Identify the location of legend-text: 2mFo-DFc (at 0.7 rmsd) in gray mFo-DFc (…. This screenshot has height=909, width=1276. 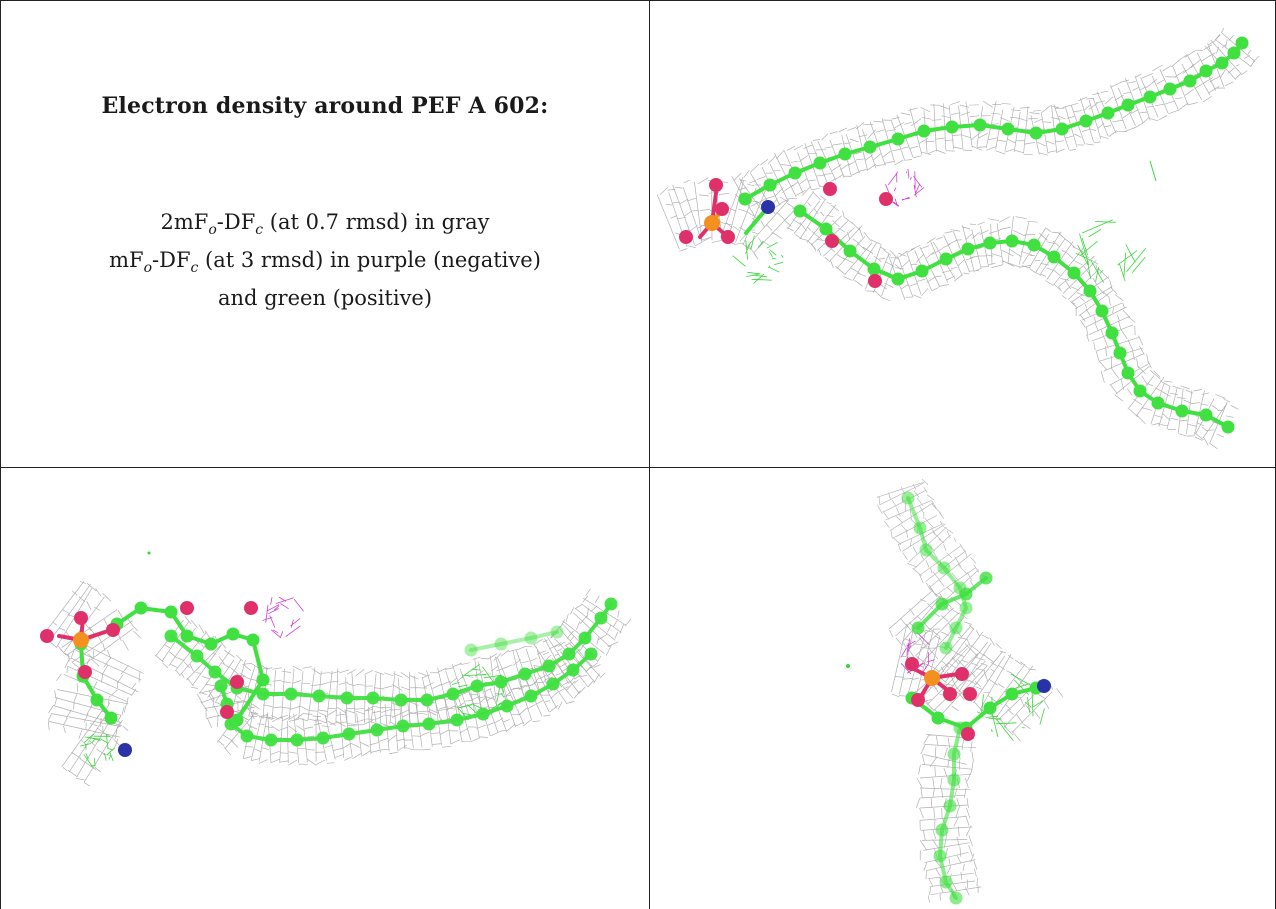
(325, 260).